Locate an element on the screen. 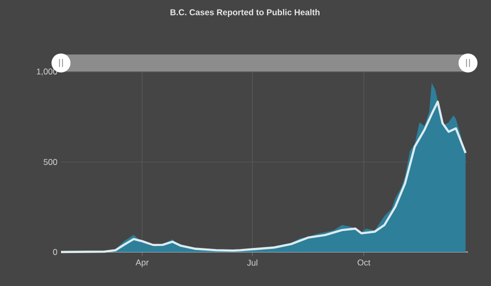 The width and height of the screenshot is (491, 286). chart-title: B.C. Cases Reported to Public Health is located at coordinates (245, 13).